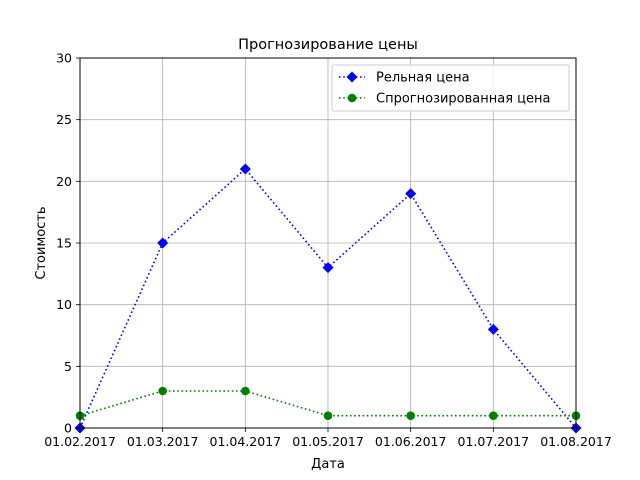 Image resolution: width=640 pixels, height=480 pixels. I want to click on legend-marker-actual, so click(352, 77).